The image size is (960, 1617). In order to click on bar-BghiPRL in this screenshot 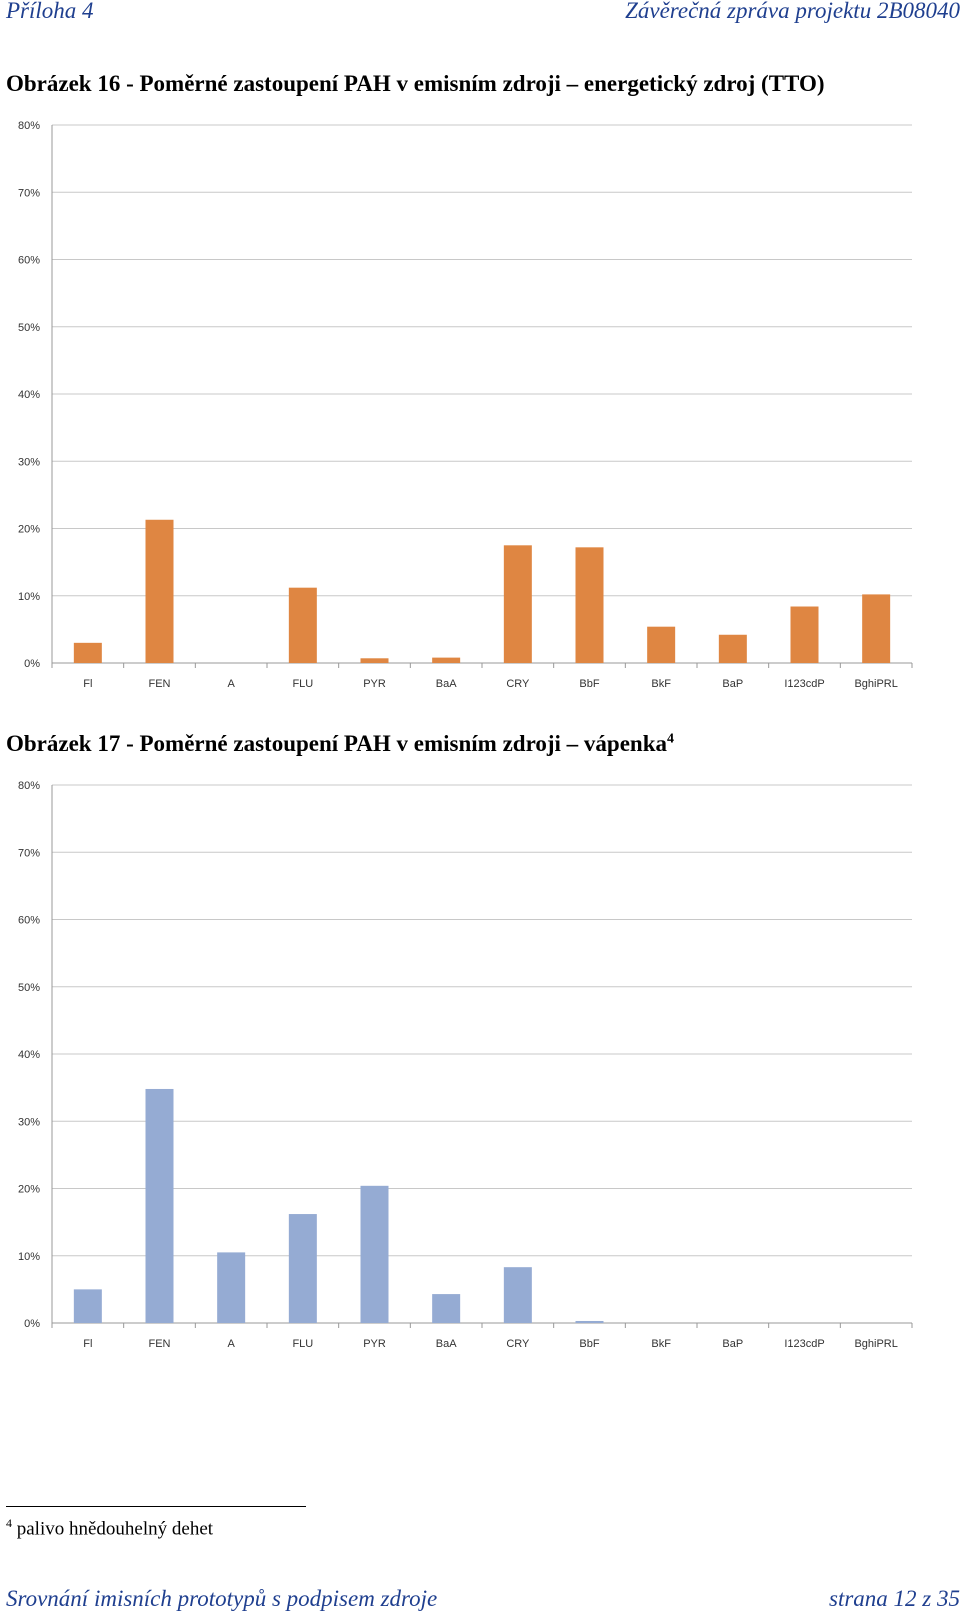, I will do `click(876, 628)`.